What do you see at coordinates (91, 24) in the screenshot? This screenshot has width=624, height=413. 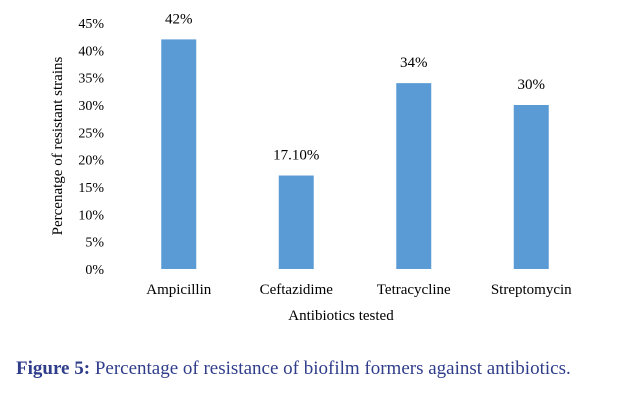 I see `y-tick-label: 45%` at bounding box center [91, 24].